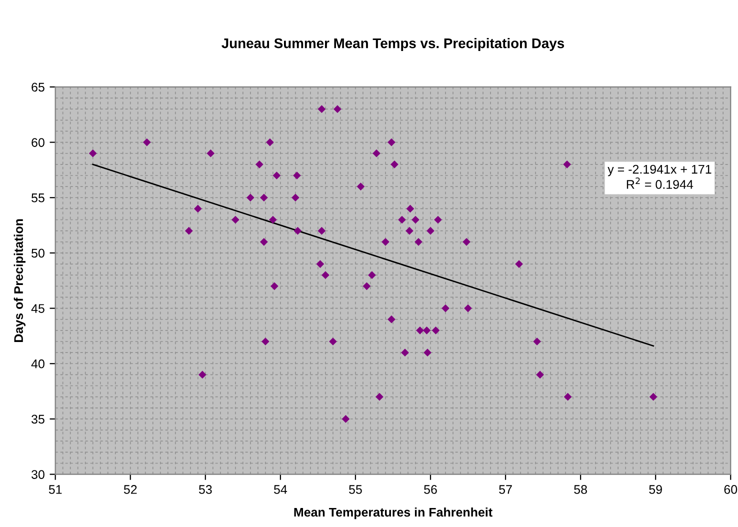  I want to click on annotation: y = -2.1941x + 171, so click(660, 170).